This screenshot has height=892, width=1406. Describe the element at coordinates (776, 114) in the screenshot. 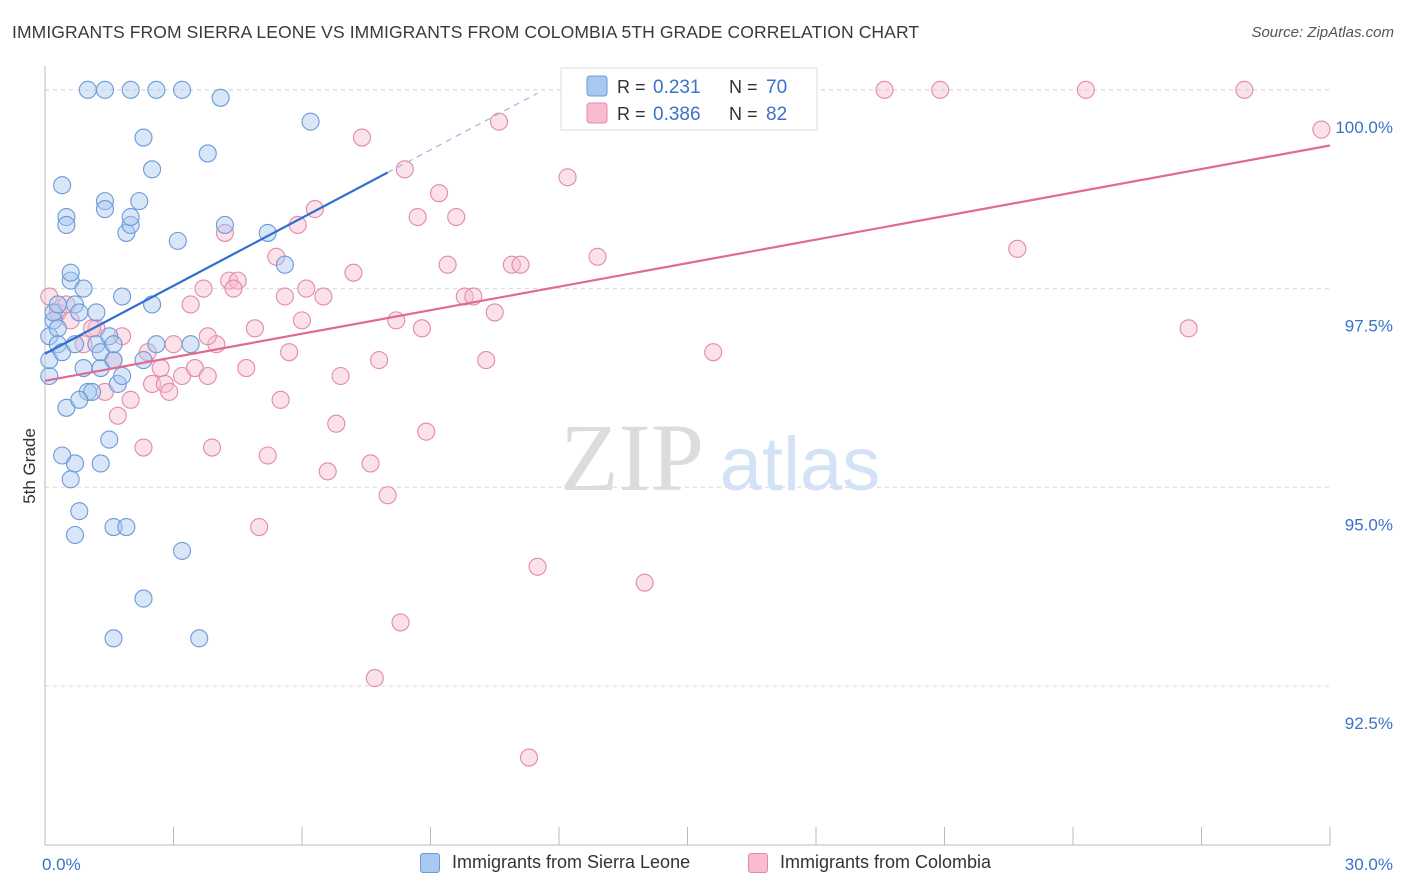

I see `legend-n-value-2: 82` at that location.